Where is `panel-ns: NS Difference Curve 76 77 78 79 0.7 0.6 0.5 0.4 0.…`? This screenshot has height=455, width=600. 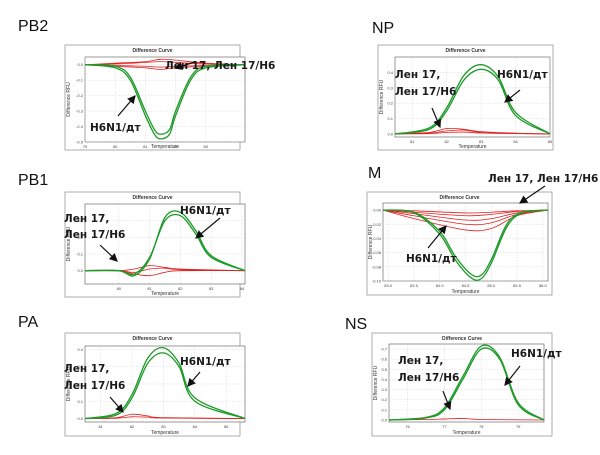 panel-ns: NS Difference Curve 76 77 78 79 0.7 0.6 0.5 0.4 0.… is located at coordinates (454, 376).